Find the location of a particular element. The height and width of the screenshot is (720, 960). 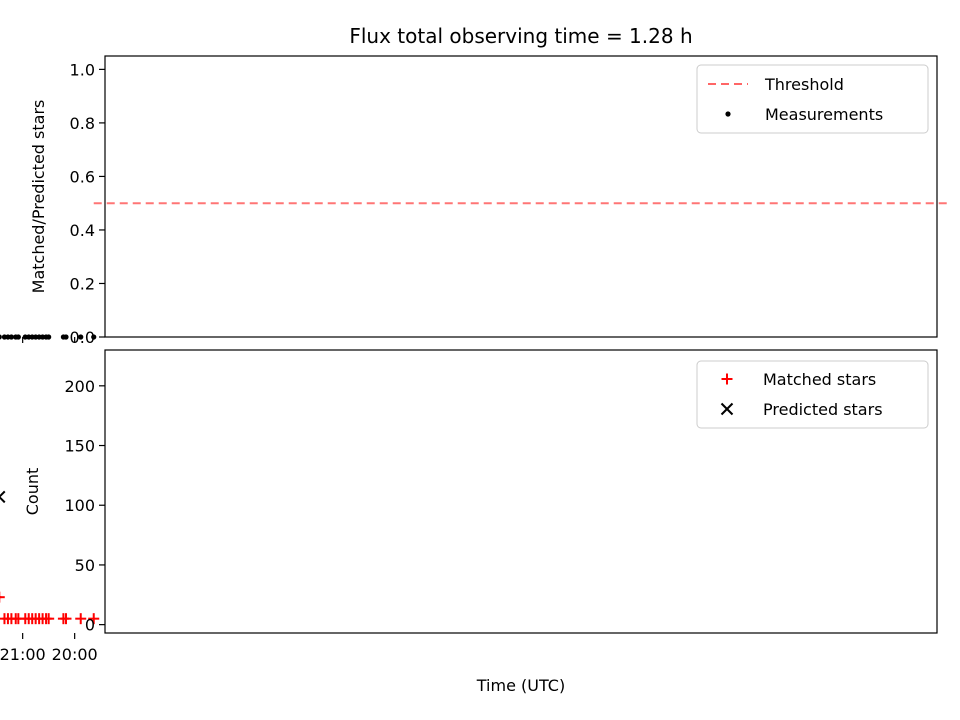

y-tick-label: 200 is located at coordinates (79, 386).